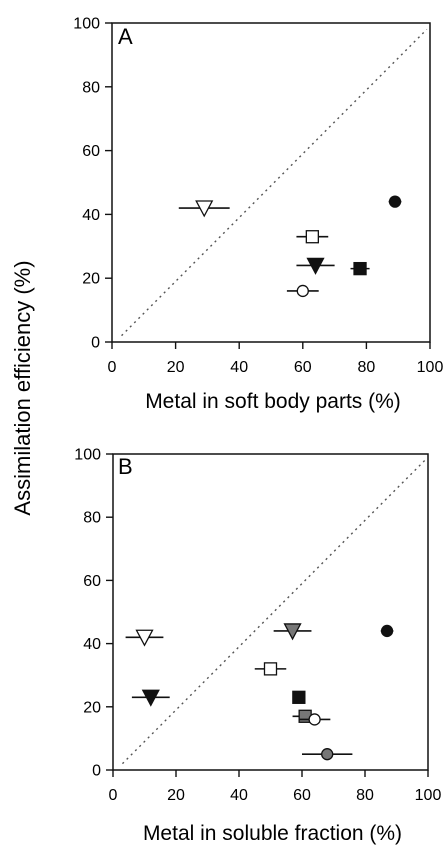 This screenshot has width=446, height=847. Describe the element at coordinates (272, 833) in the screenshot. I see `x-axis-label: Metal in soluble fraction (%)` at that location.